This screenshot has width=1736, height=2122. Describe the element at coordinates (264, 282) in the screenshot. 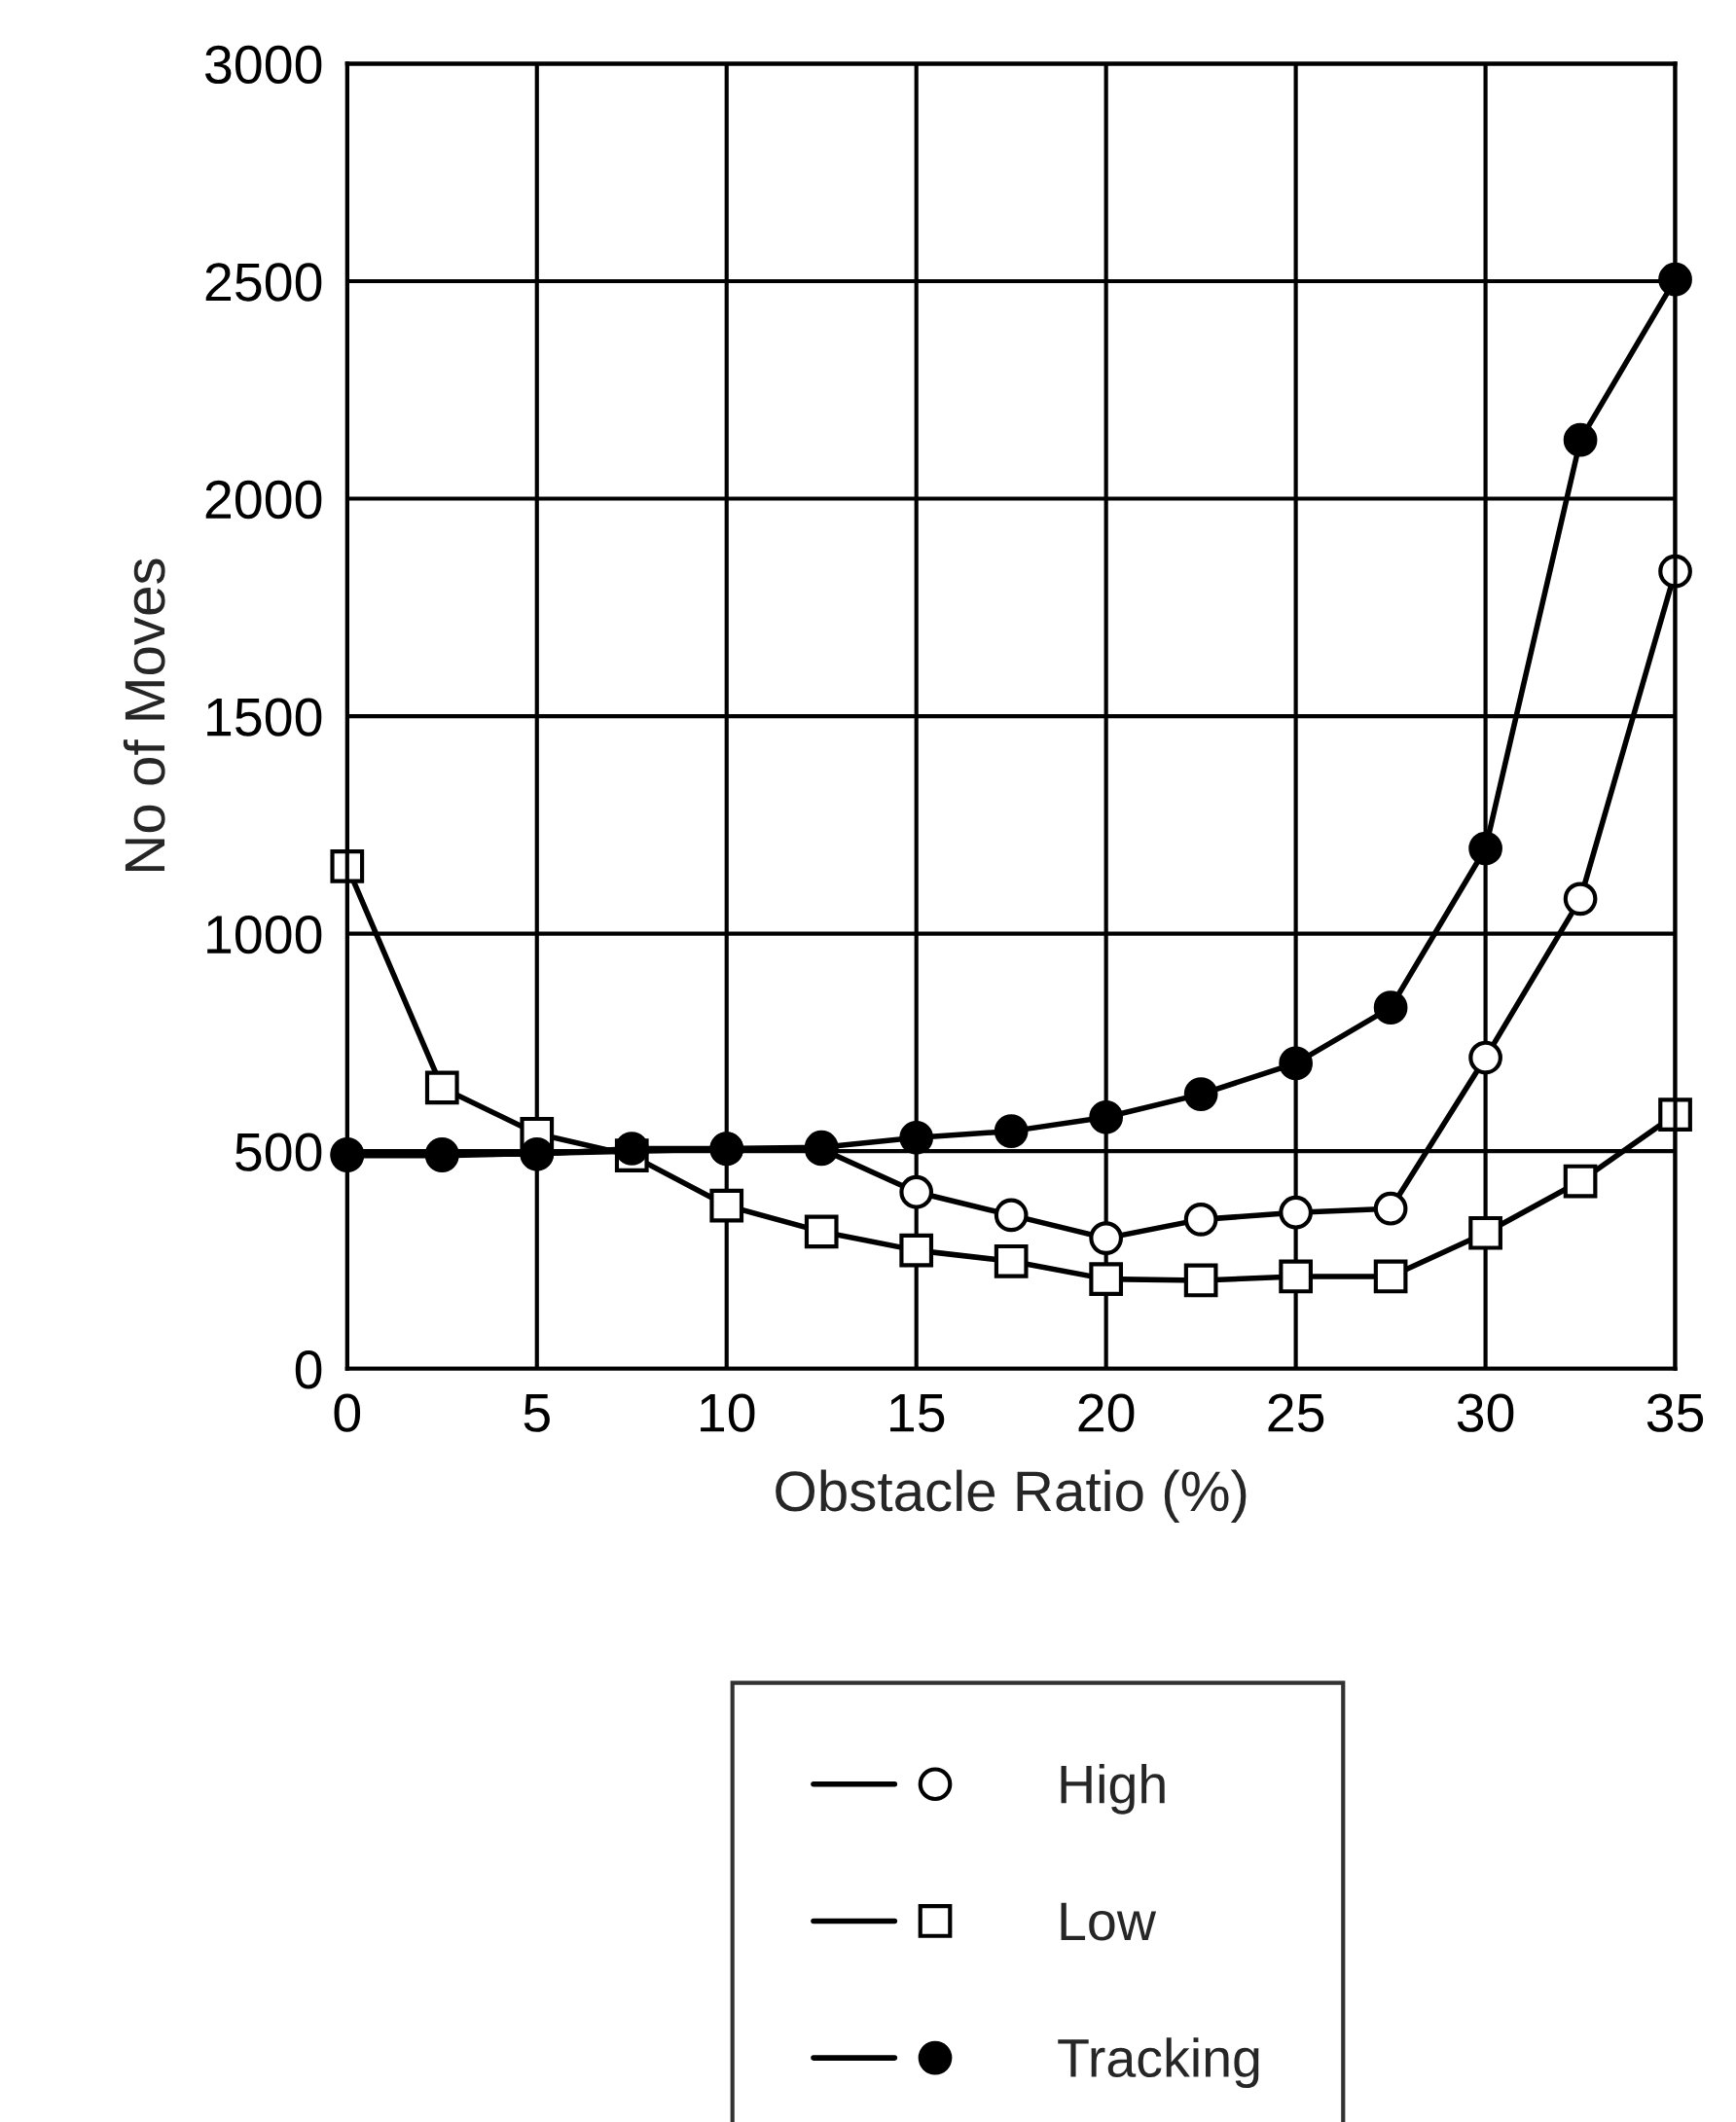

I see `y-tick-label: 2500` at that location.